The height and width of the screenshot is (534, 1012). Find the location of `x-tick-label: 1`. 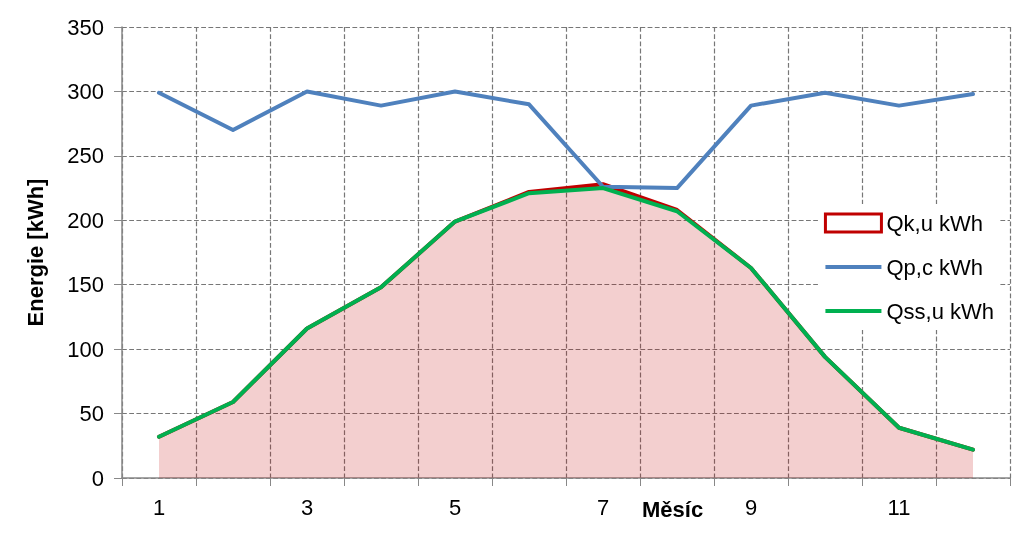

x-tick-label: 1 is located at coordinates (159, 507).